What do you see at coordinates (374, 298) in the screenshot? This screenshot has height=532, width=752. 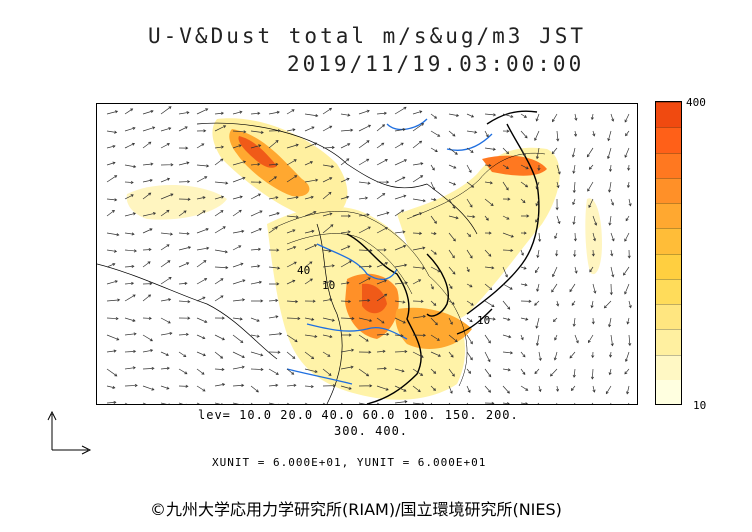 I see `dust-core-china-peak` at bounding box center [374, 298].